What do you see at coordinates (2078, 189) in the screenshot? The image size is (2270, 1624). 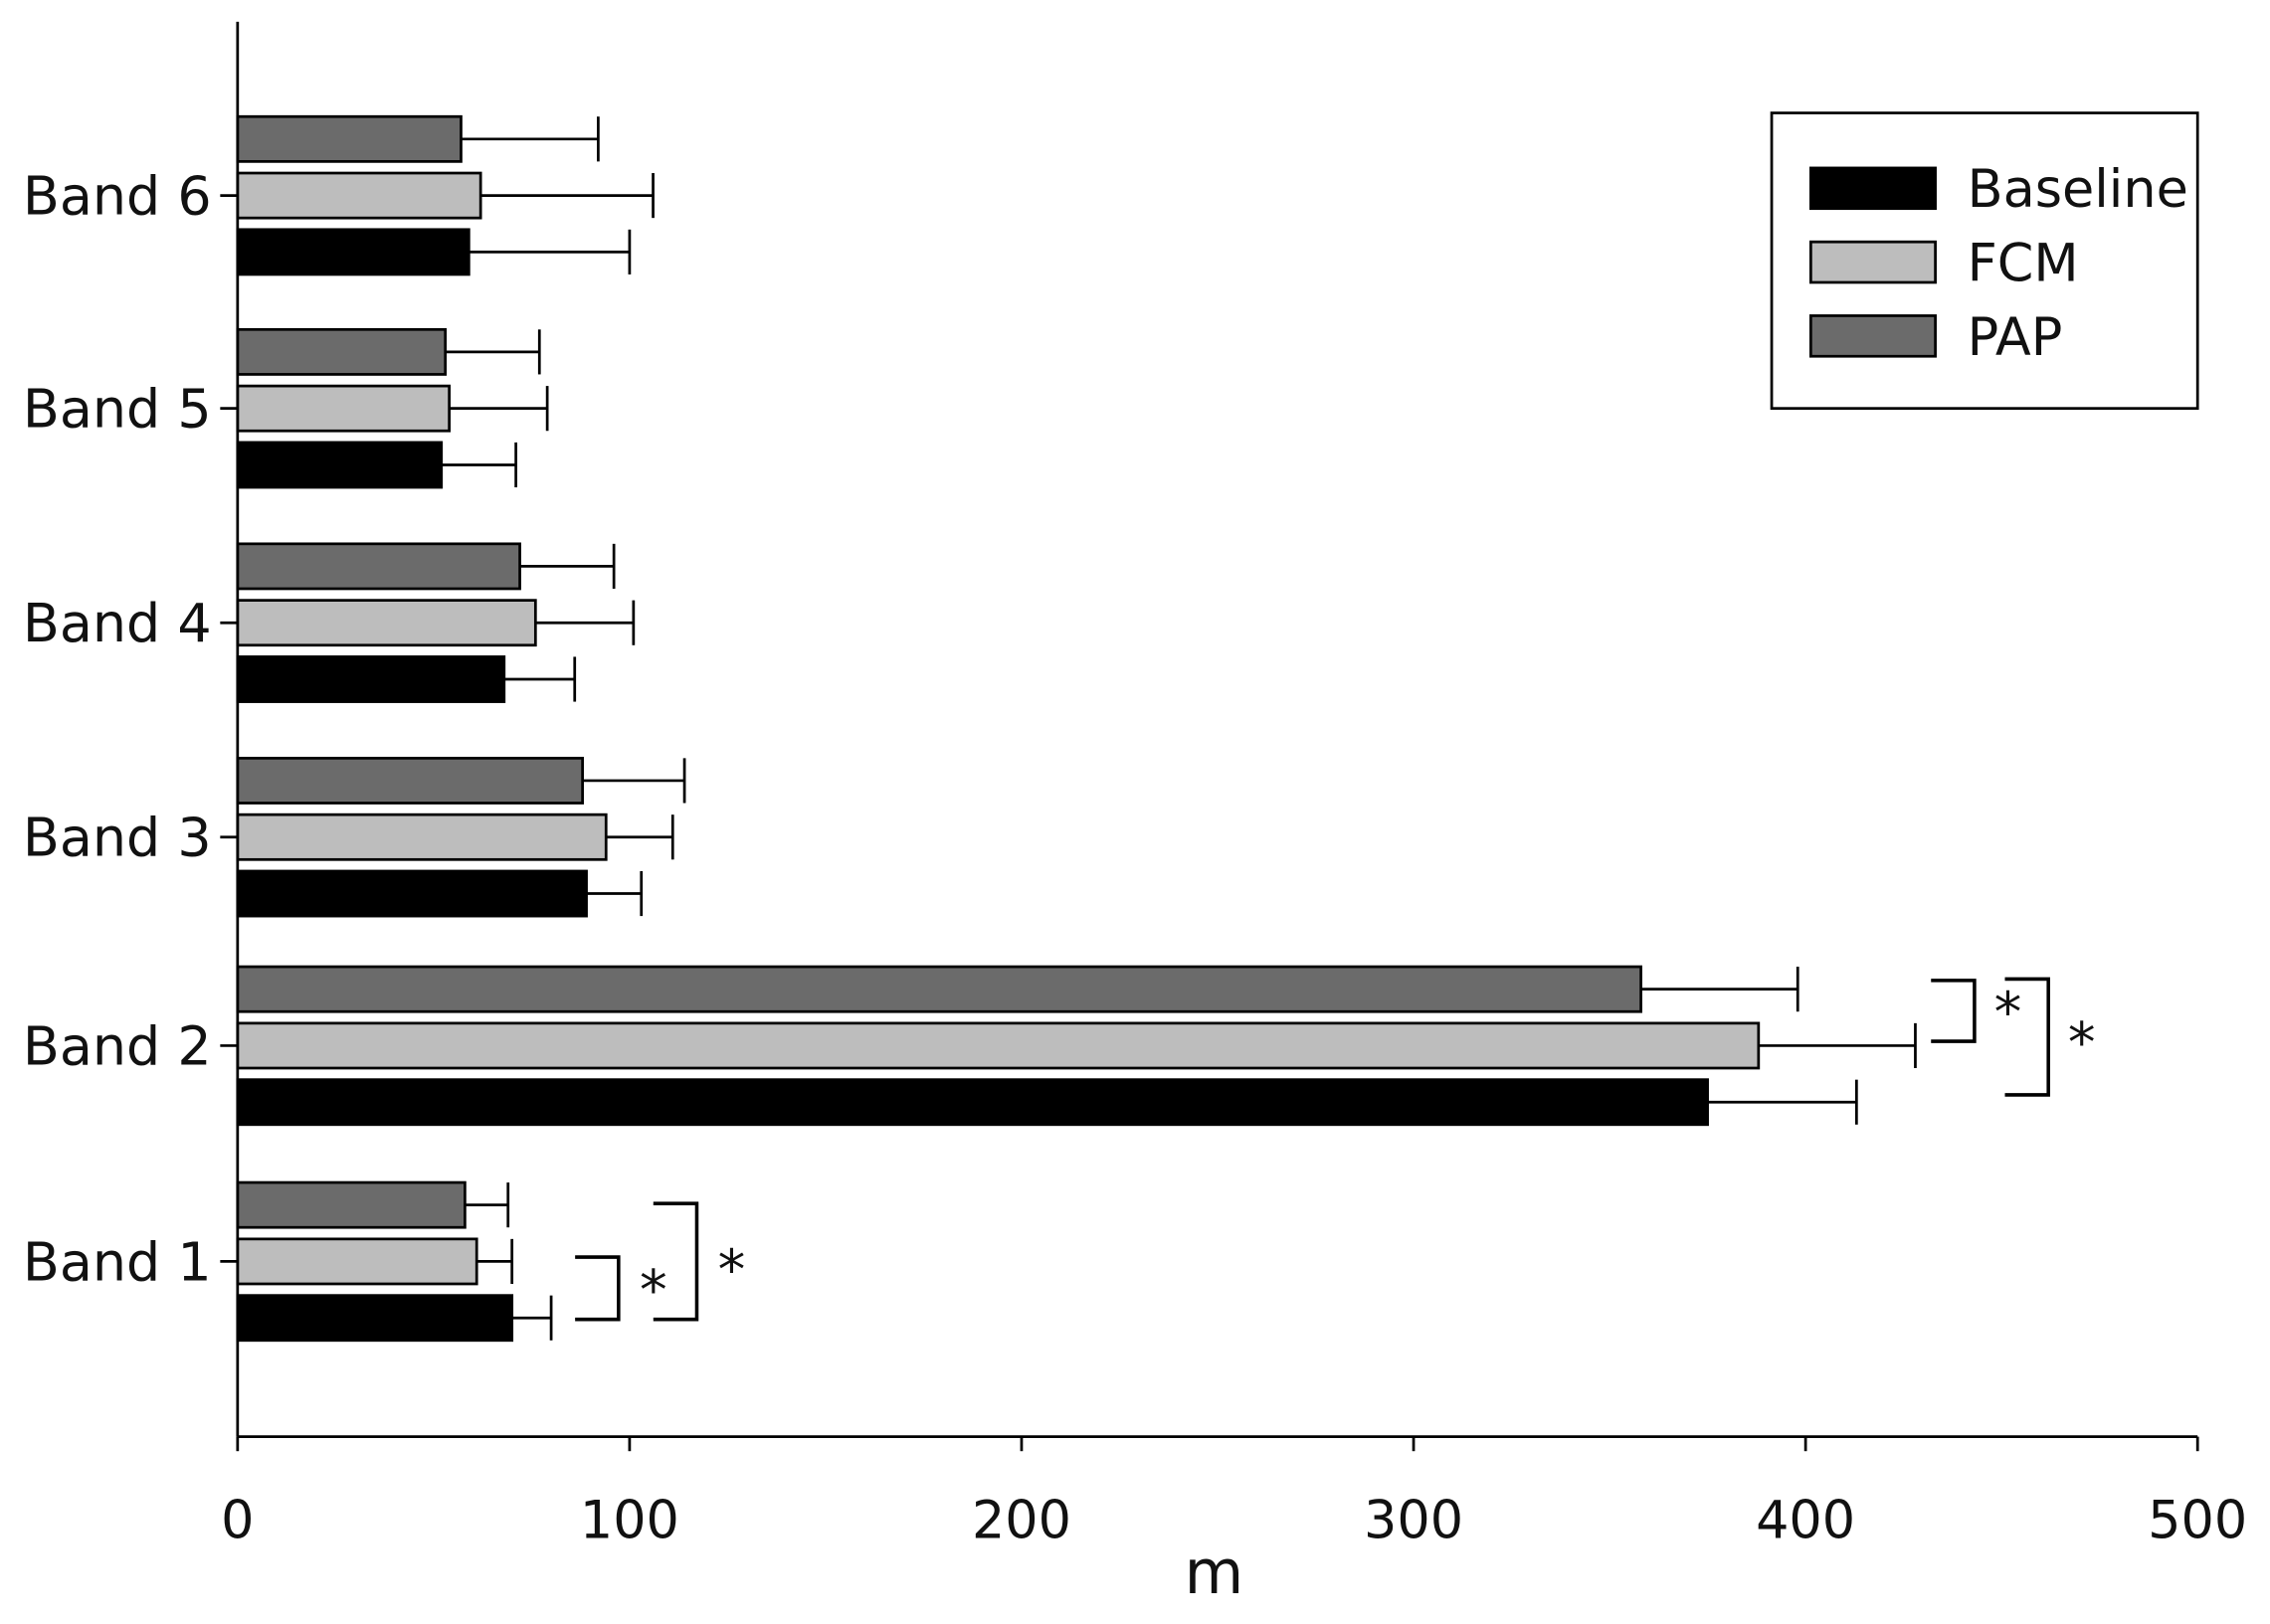 I see `legend-label-baseline: Baseline` at bounding box center [2078, 189].